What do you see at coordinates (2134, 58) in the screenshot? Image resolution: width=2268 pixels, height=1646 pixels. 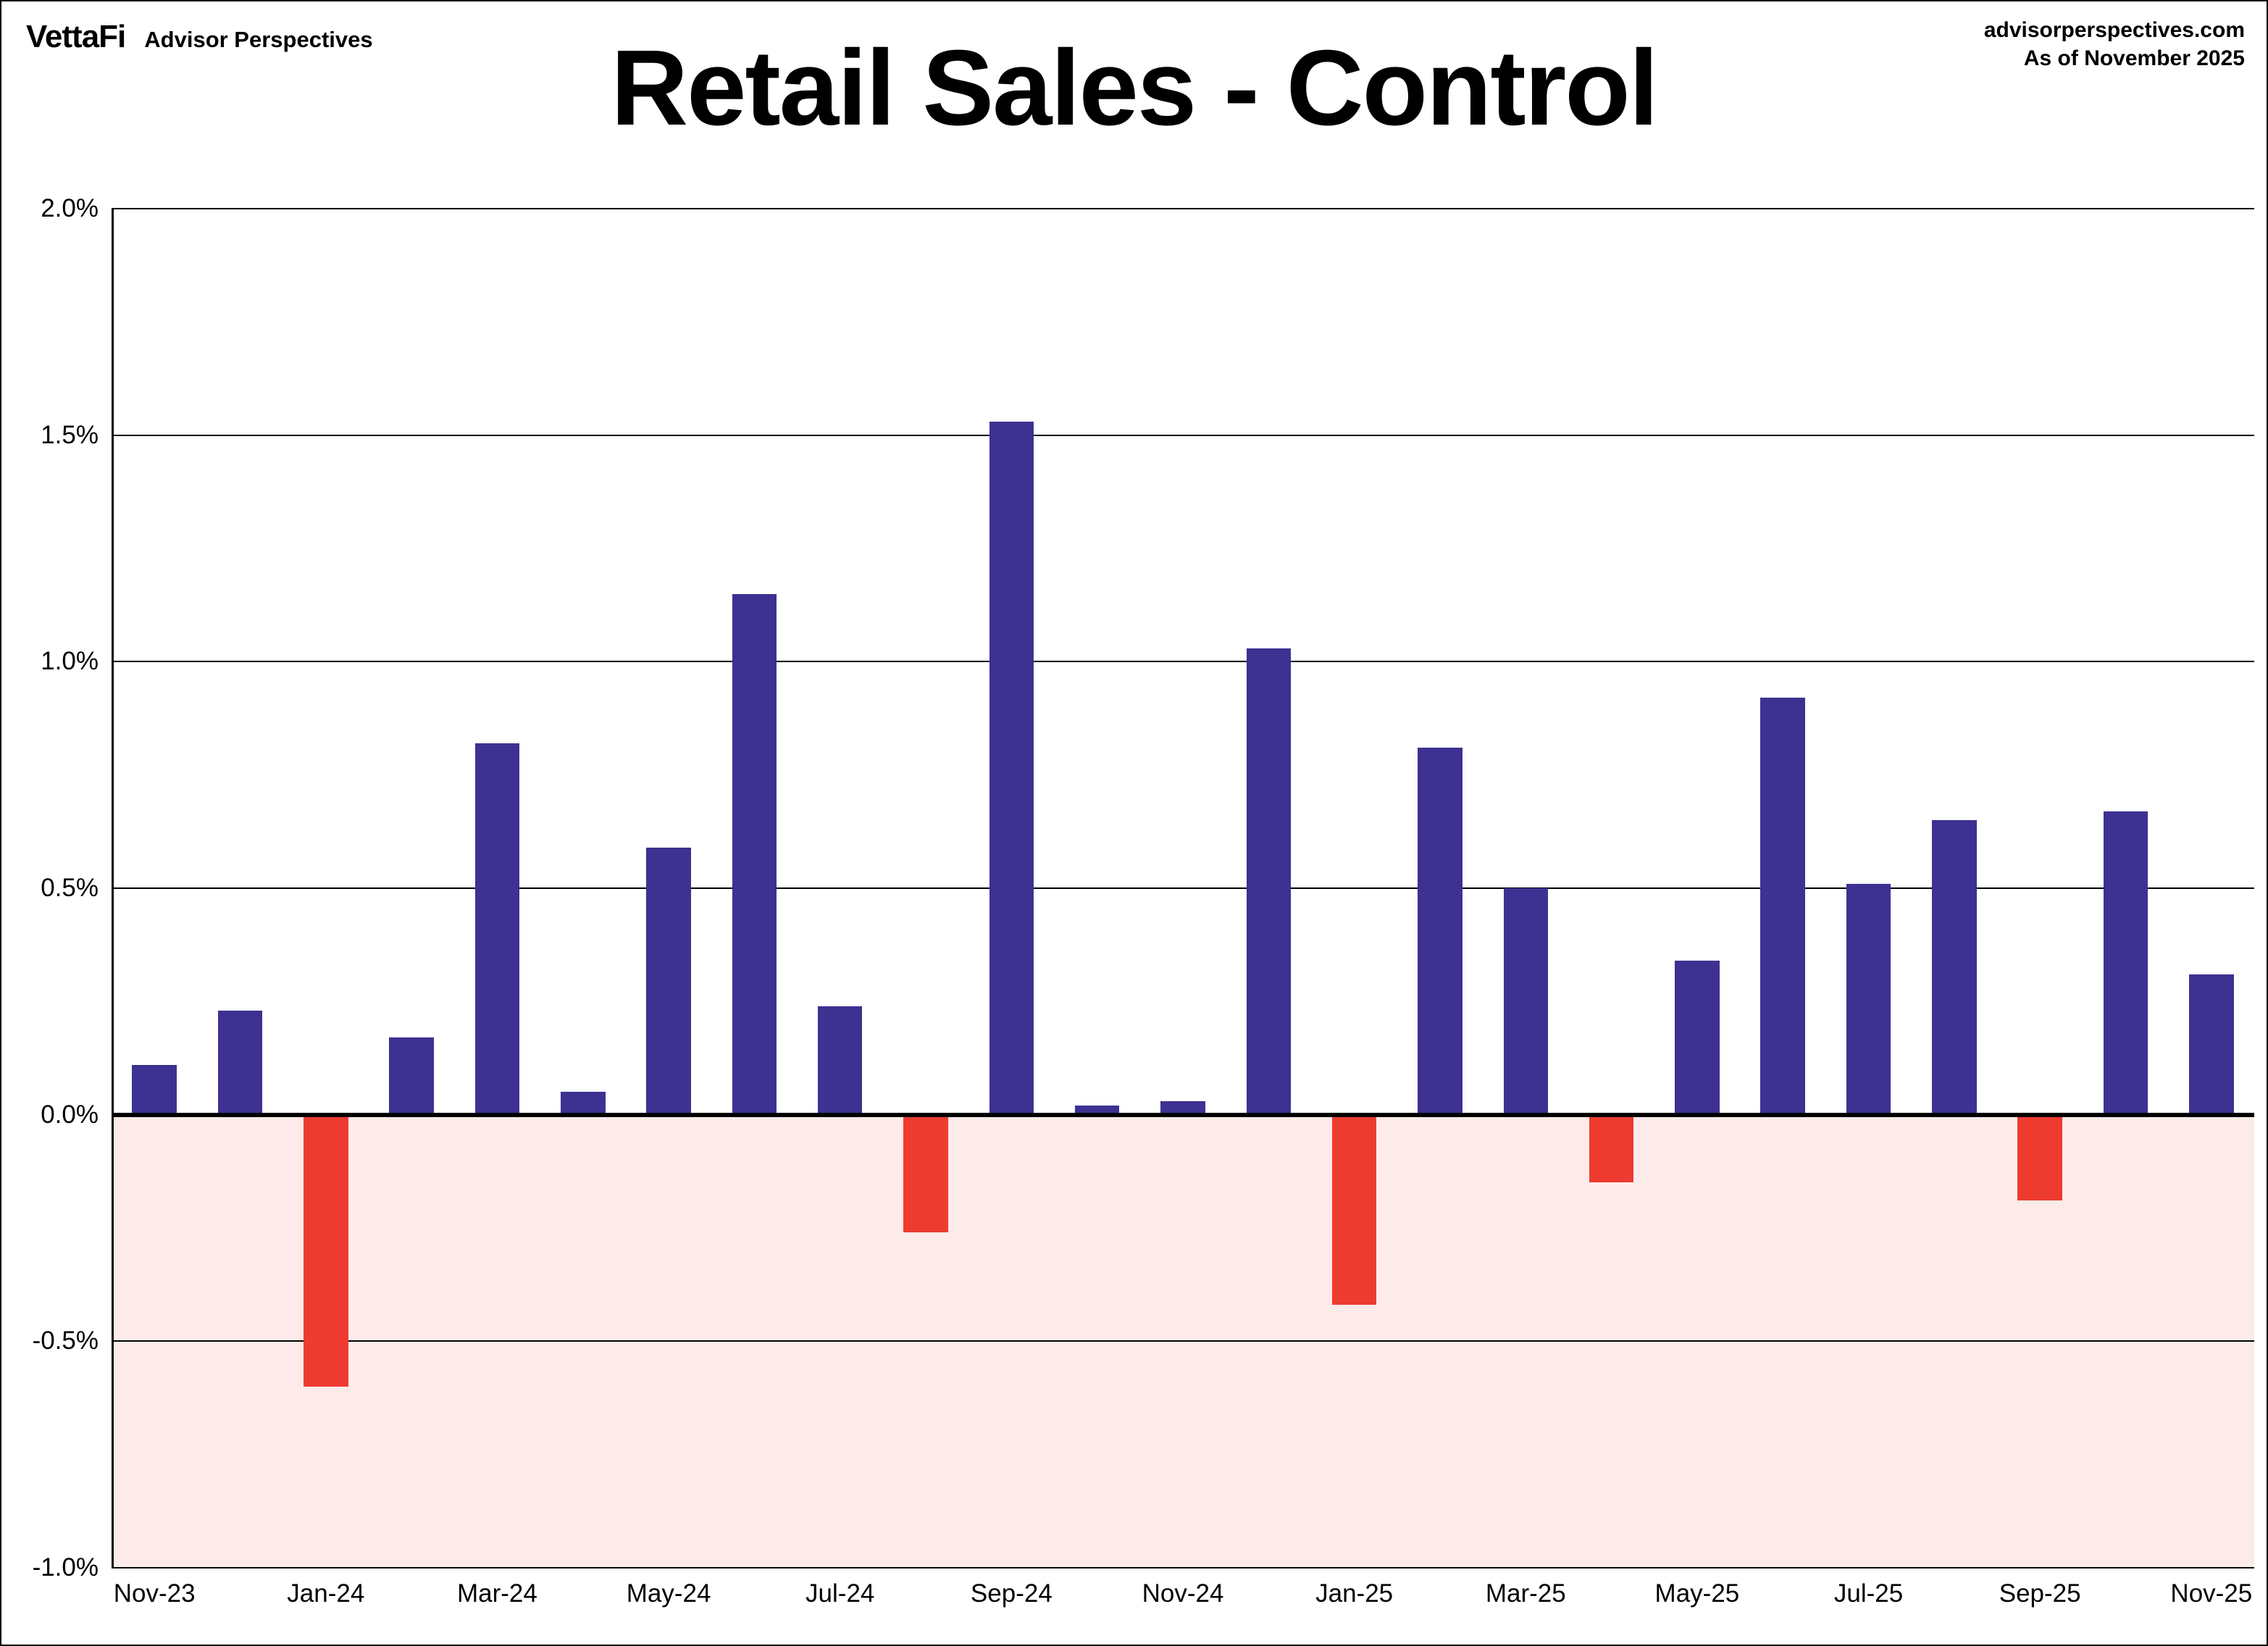 I see `as-of-date: As of November 2025` at bounding box center [2134, 58].